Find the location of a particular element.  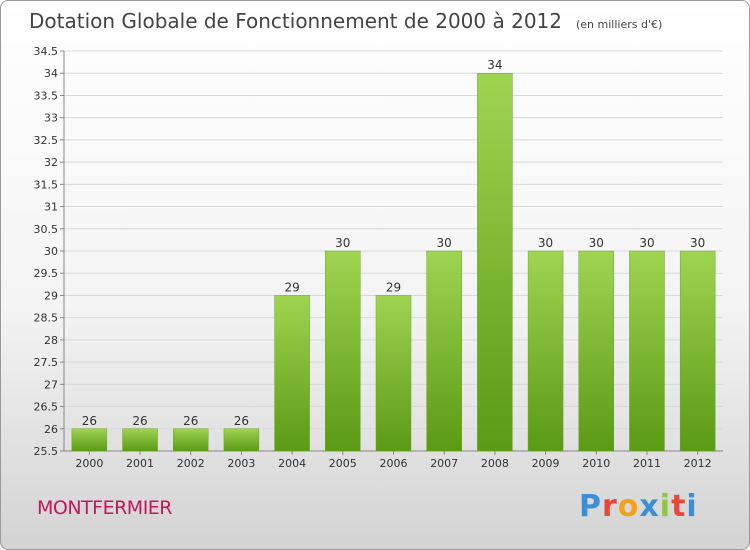

y-tick-label: 27.5 is located at coordinates (46, 362).